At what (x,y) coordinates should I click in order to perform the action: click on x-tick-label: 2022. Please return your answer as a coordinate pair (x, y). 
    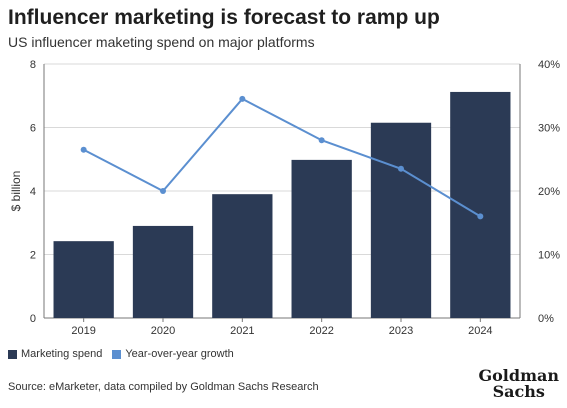
    Looking at the image, I should click on (321, 331).